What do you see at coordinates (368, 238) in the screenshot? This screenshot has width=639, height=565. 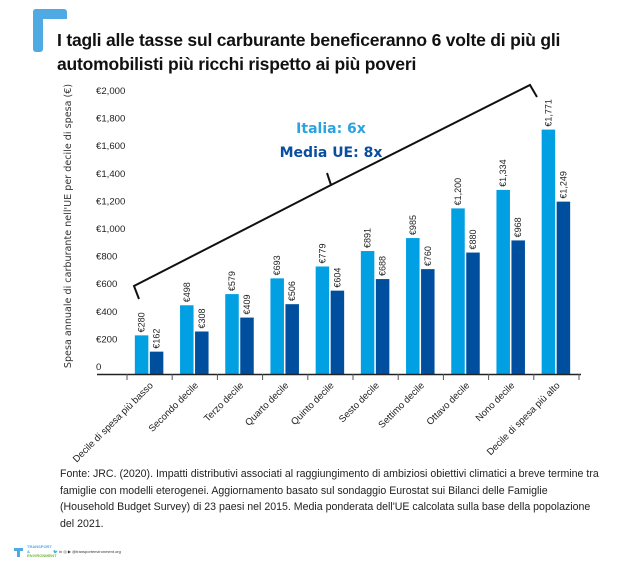 I see `value-label-italia: €891` at bounding box center [368, 238].